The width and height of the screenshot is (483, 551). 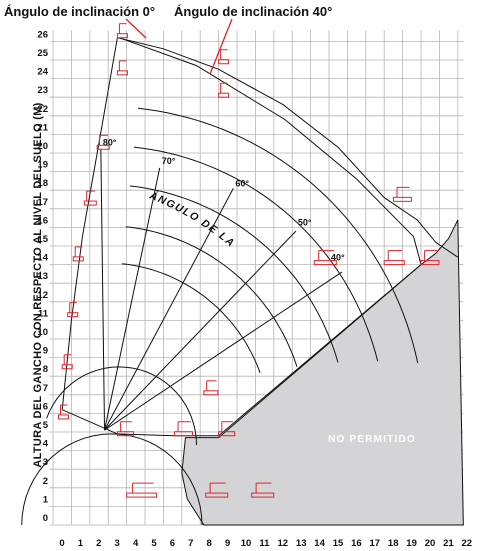 I want to click on y-tick-label: 24, so click(x=42, y=72).